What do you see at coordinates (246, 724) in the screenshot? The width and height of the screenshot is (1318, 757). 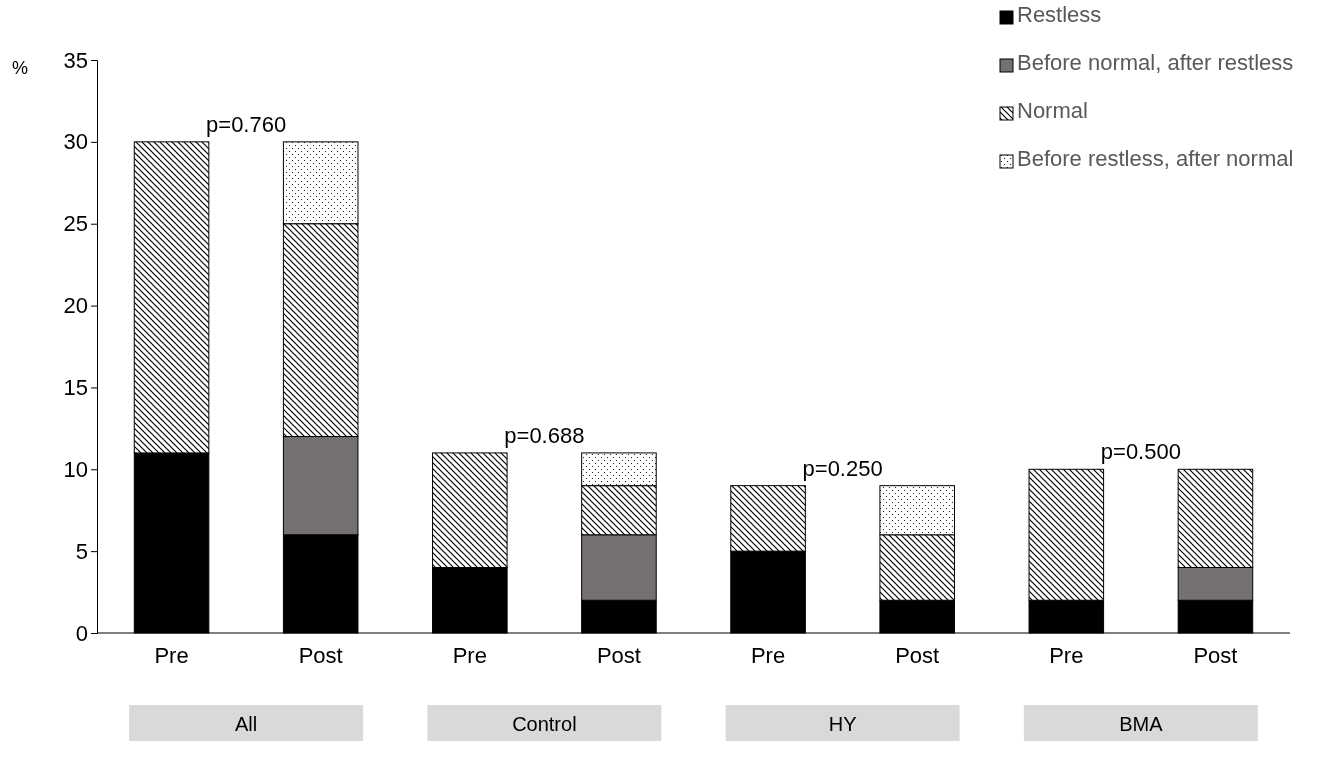 I see `text: All` at bounding box center [246, 724].